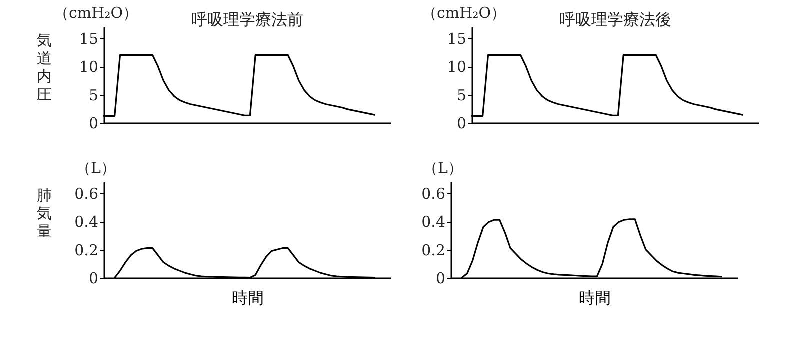  Describe the element at coordinates (44, 213) in the screenshot. I see `y-axis-title: 肺気量` at that location.